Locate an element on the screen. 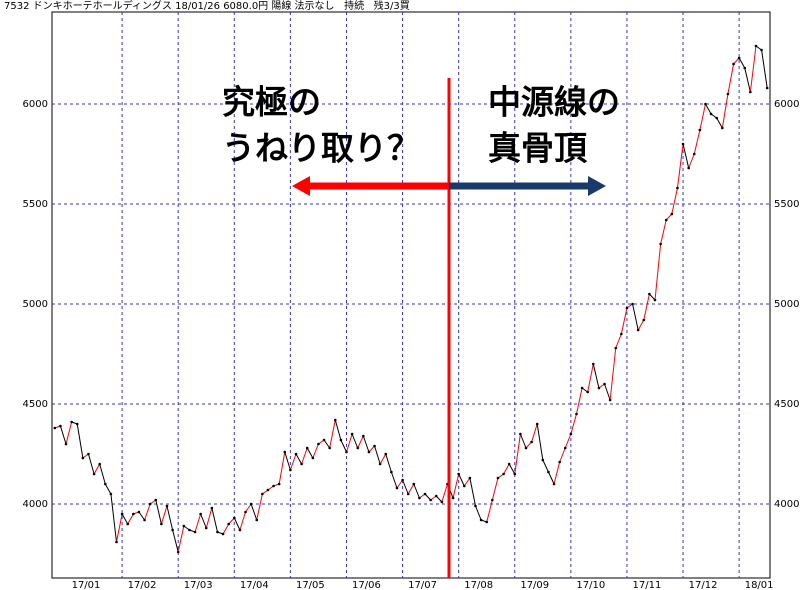 This screenshot has height=590, width=800. y-tick-label: 4500 is located at coordinates (35, 404).